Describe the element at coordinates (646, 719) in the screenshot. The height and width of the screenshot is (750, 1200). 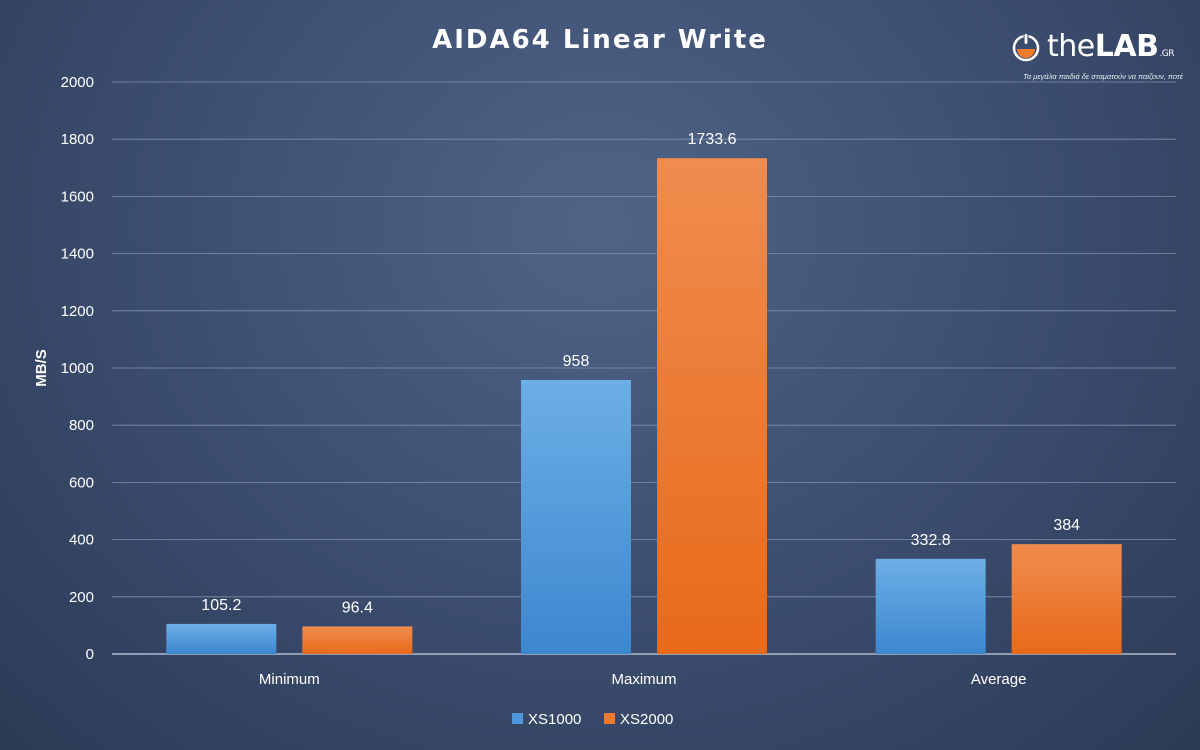
I see `legend-label-xs2000: XS2000` at that location.